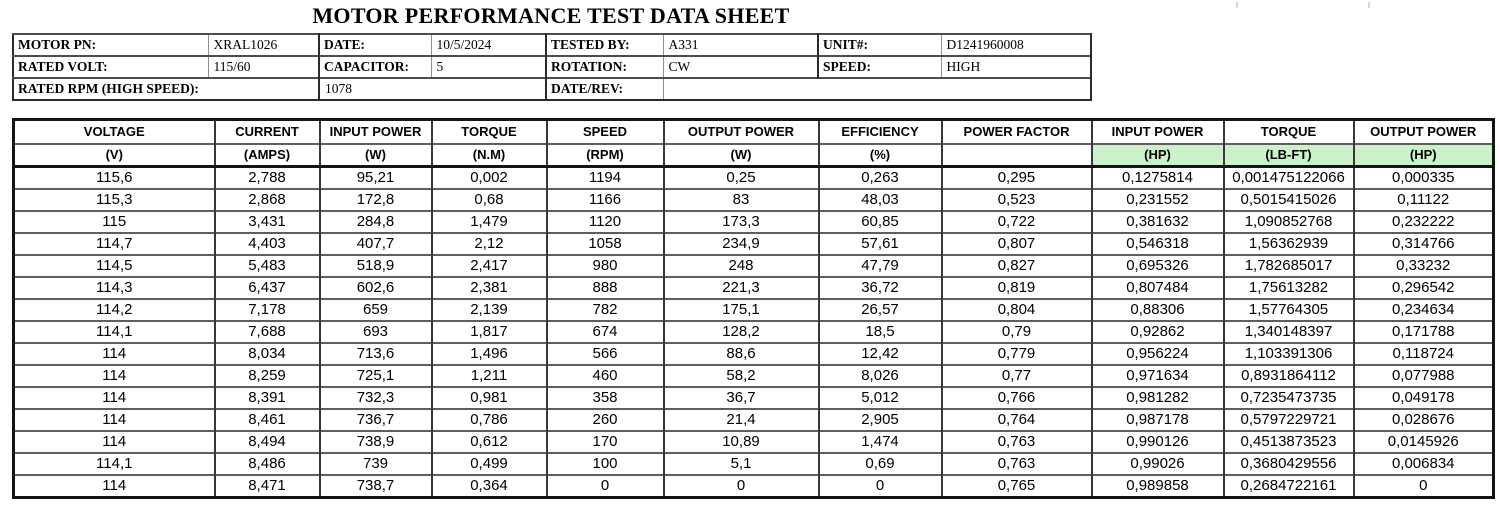 The width and height of the screenshot is (1500, 505). What do you see at coordinates (1423, 243) in the screenshot?
I see `data-cell: 0,314766` at bounding box center [1423, 243].